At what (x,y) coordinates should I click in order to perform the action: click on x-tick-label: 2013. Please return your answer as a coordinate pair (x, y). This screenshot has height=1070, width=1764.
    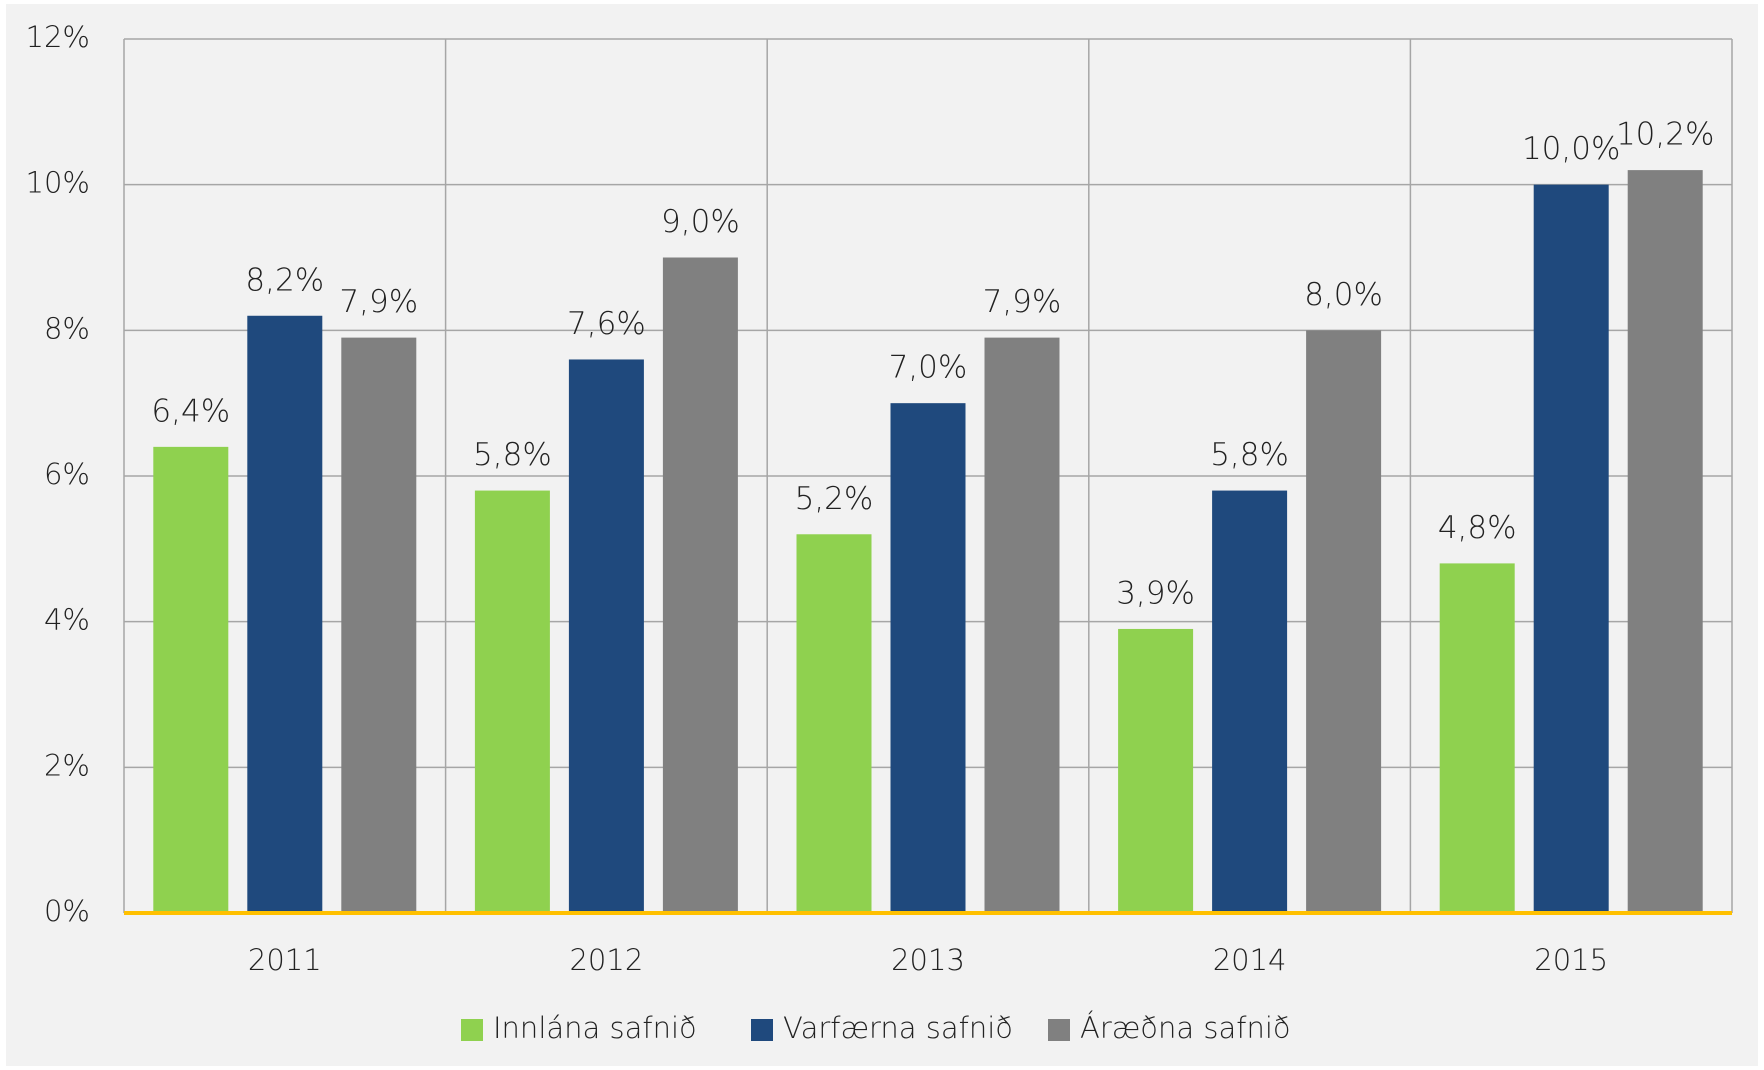
    Looking at the image, I should click on (928, 960).